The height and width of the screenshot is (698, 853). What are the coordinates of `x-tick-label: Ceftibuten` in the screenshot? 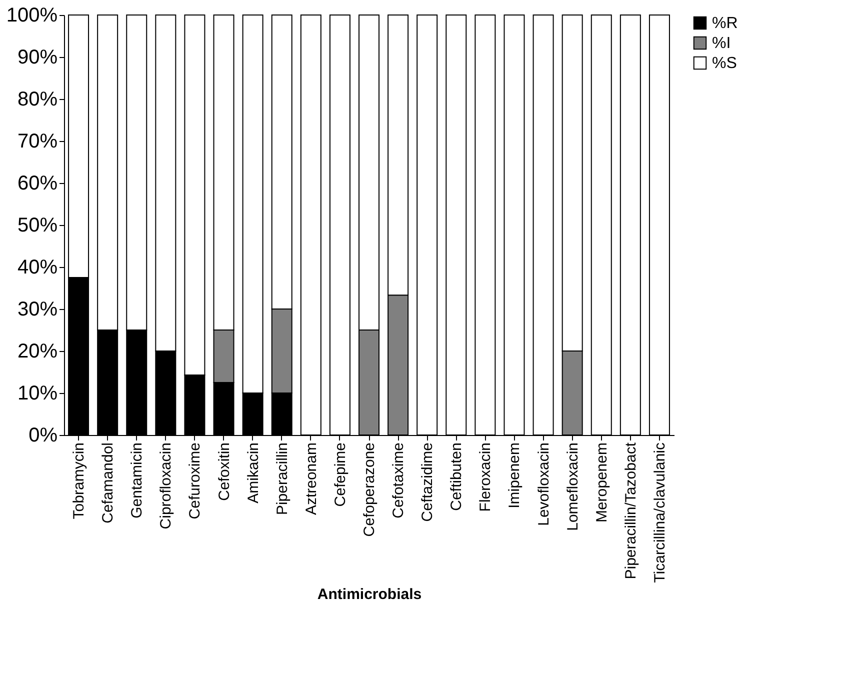 It's located at (457, 476).